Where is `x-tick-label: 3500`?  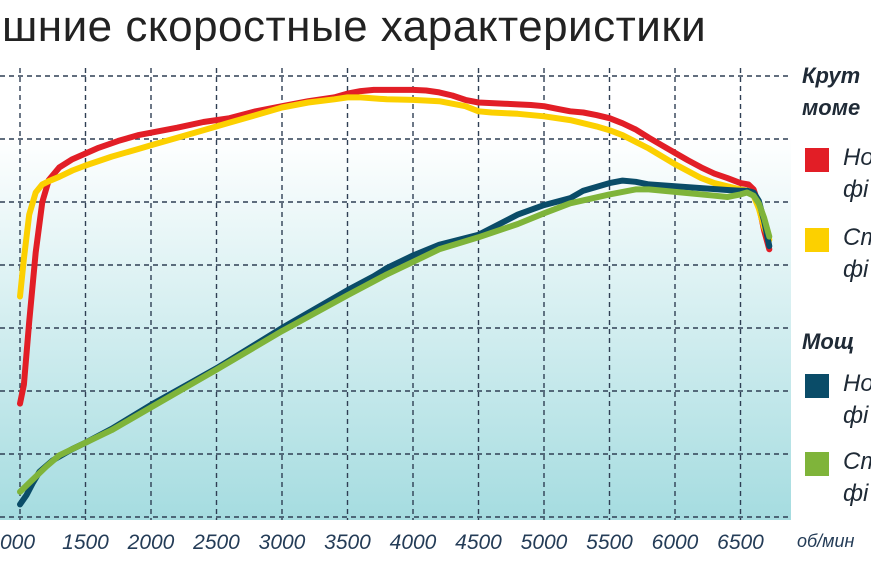 x-tick-label: 3500 is located at coordinates (347, 542).